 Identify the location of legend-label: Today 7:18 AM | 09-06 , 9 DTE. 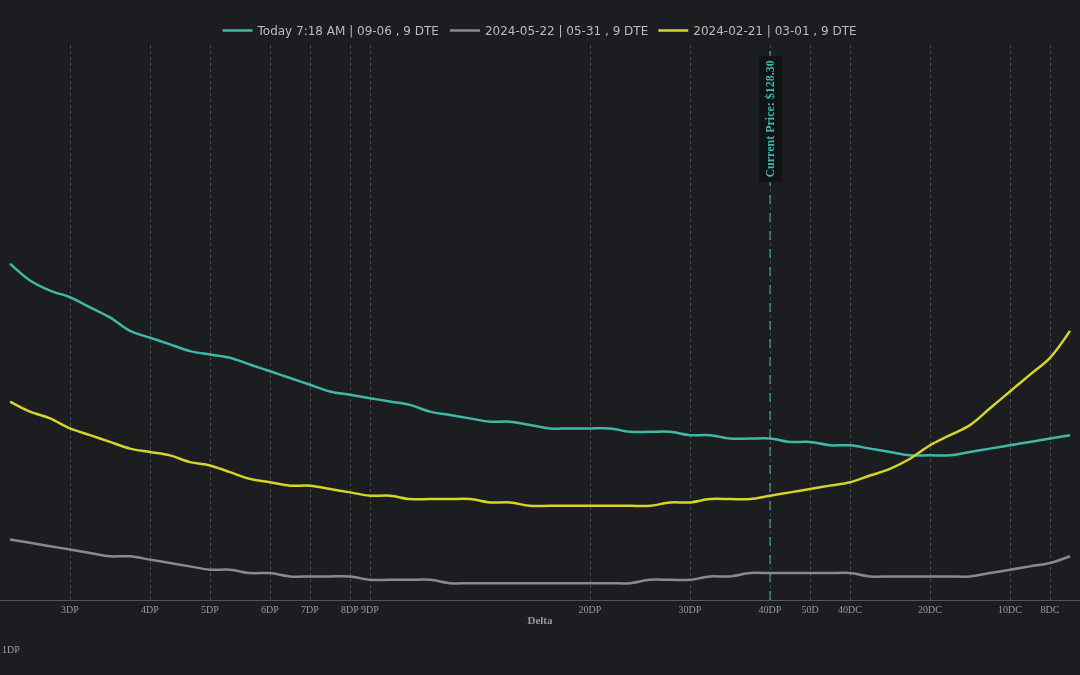
(347, 31).